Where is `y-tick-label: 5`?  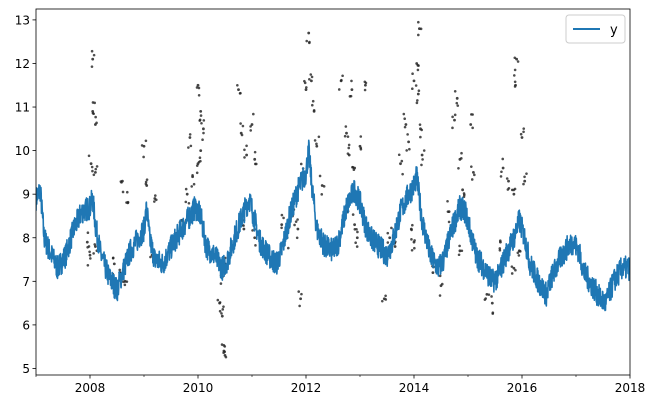
y-tick-label: 5 is located at coordinates (26, 369).